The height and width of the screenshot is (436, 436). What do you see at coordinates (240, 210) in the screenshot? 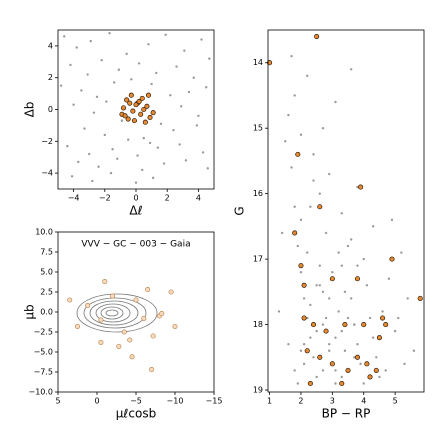
I see `y-axis-label: G` at bounding box center [240, 210].